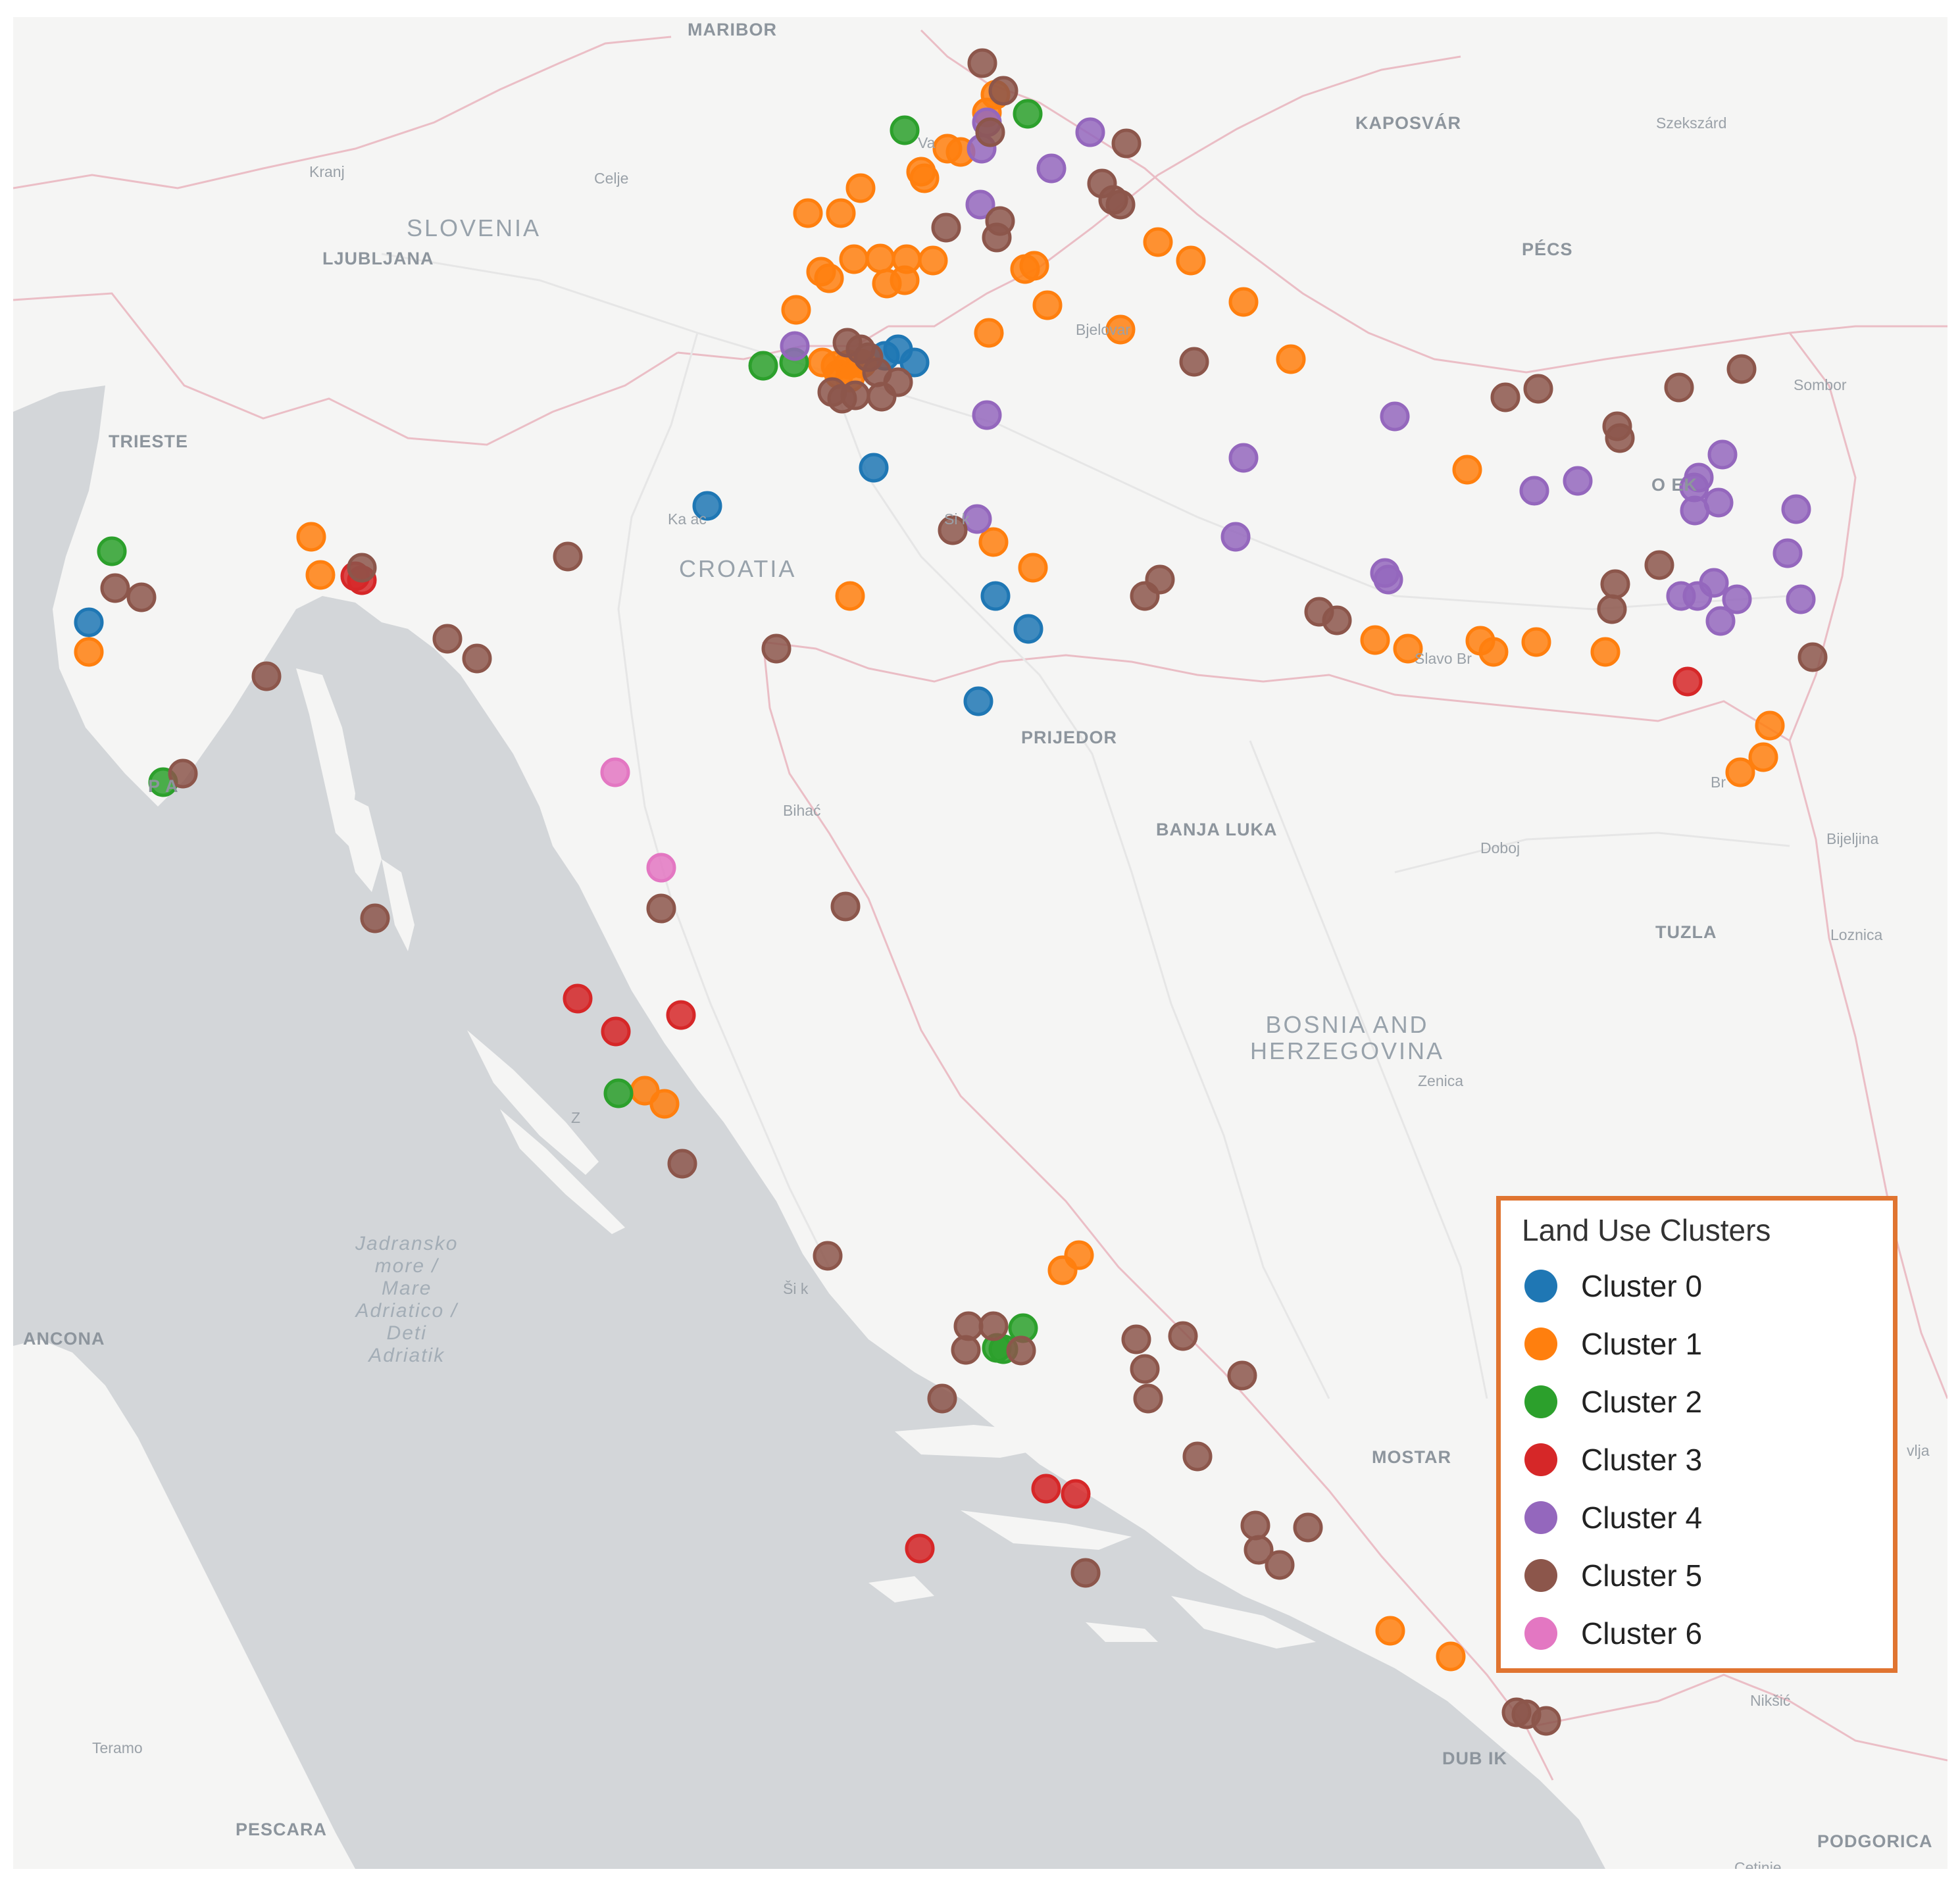  I want to click on legend-item-cluster-2: Cluster 2, so click(1697, 1402).